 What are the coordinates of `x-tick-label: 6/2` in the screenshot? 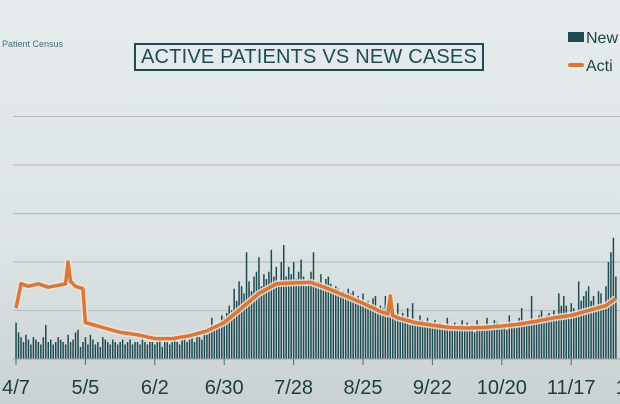 It's located at (155, 388).